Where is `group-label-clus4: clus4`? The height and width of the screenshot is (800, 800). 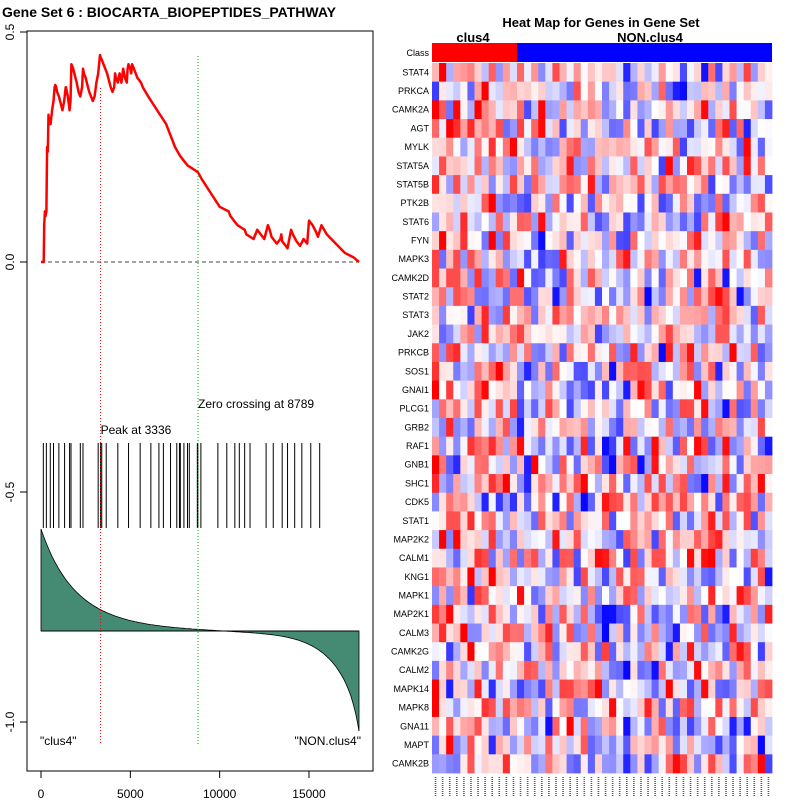
group-label-clus4: clus4 is located at coordinates (473, 37).